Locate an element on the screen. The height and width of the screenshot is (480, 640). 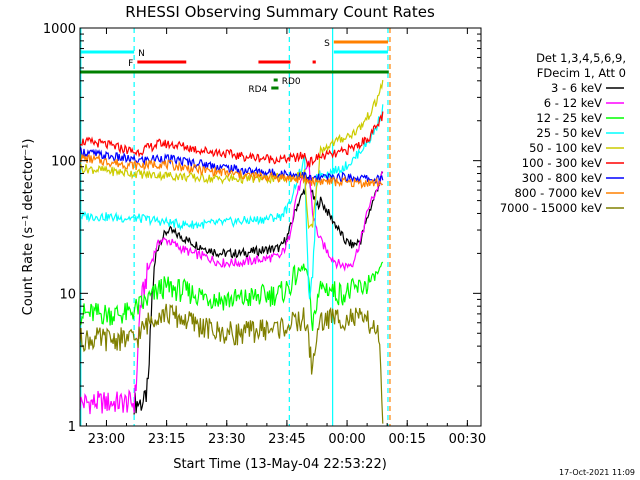
x-tick-label-2: 23:30 is located at coordinates (226, 439).